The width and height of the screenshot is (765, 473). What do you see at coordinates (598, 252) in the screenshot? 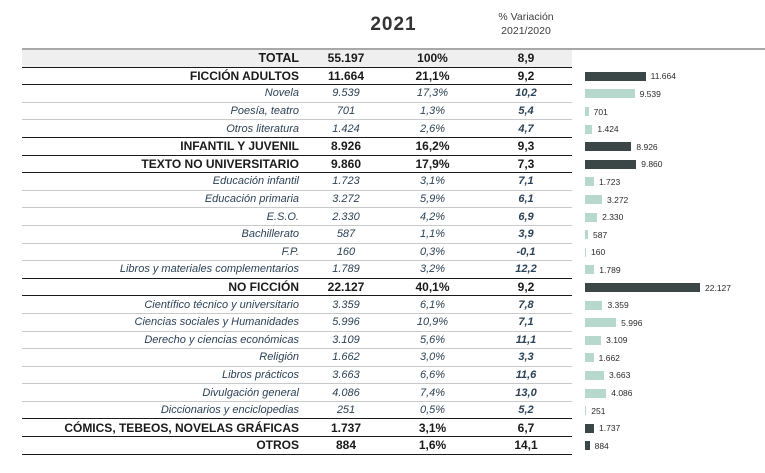
I see `bar-value-label: 160` at bounding box center [598, 252].